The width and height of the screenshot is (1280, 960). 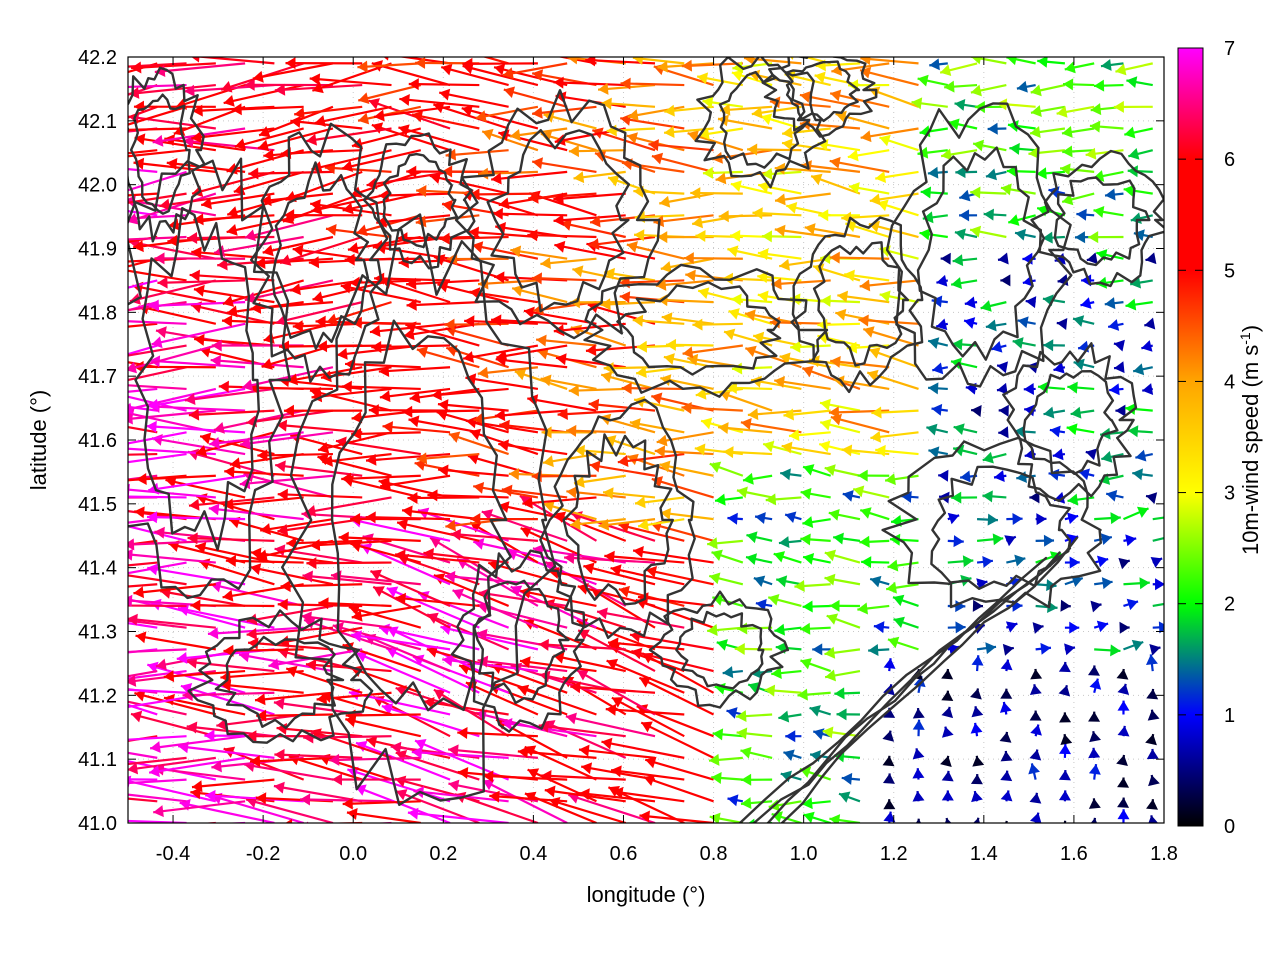 I want to click on x-tick-label: 0.0, so click(x=353, y=854).